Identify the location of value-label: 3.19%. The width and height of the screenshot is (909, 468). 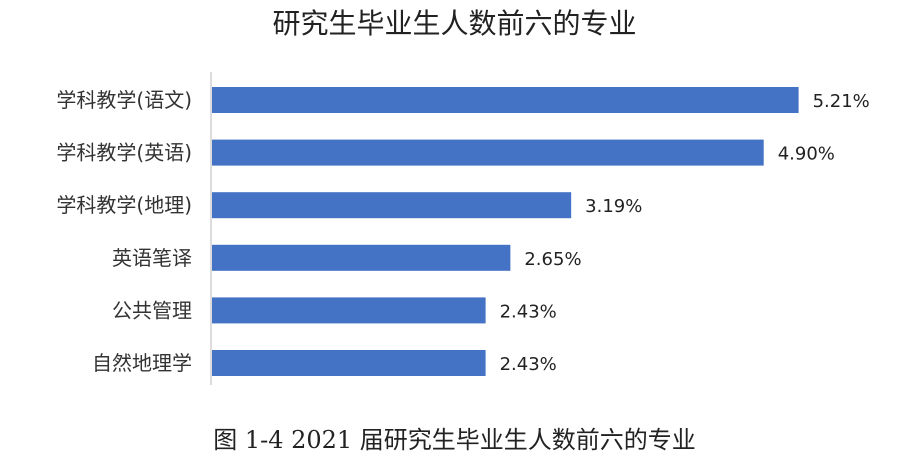
(613, 206).